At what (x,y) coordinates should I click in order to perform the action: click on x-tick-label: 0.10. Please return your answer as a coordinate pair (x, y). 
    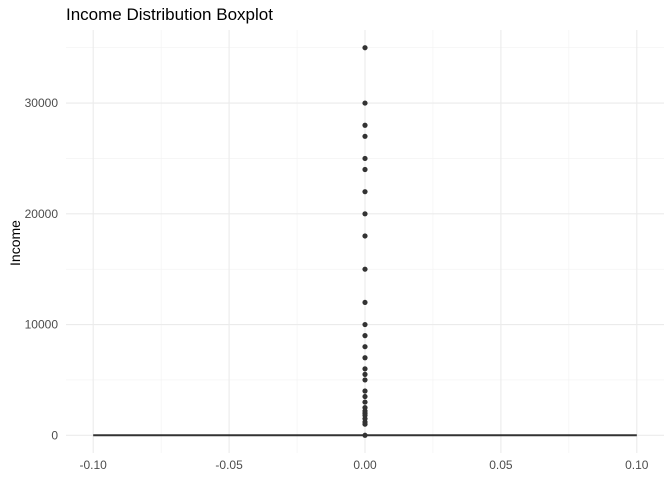
    Looking at the image, I should click on (637, 465).